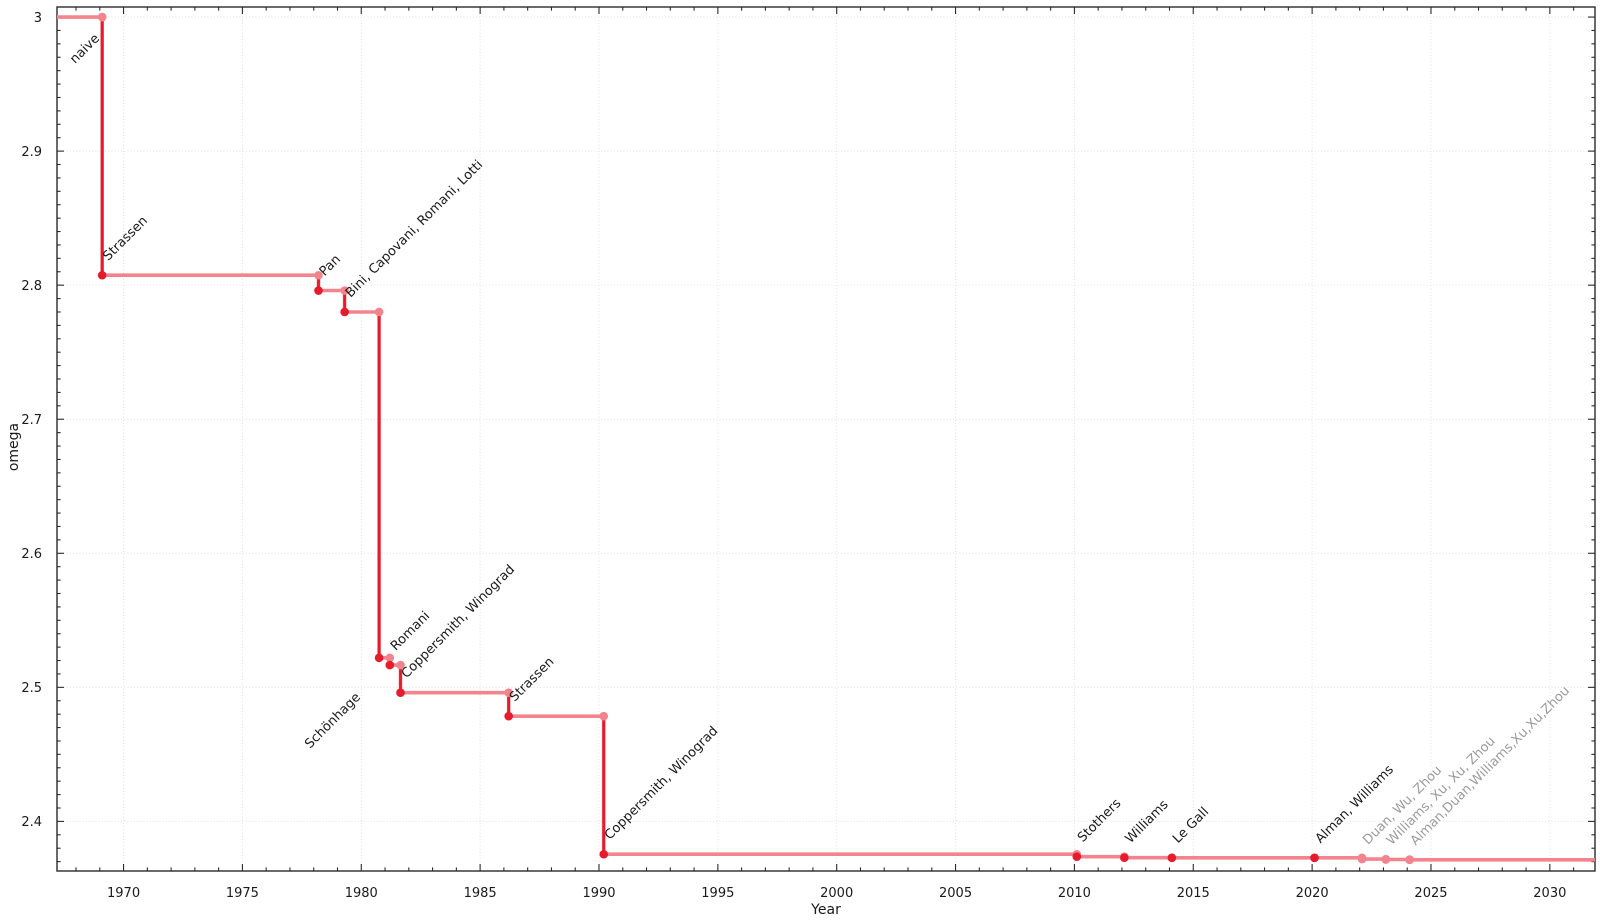  I want to click on x-tick-label: 2030, so click(1549, 893).